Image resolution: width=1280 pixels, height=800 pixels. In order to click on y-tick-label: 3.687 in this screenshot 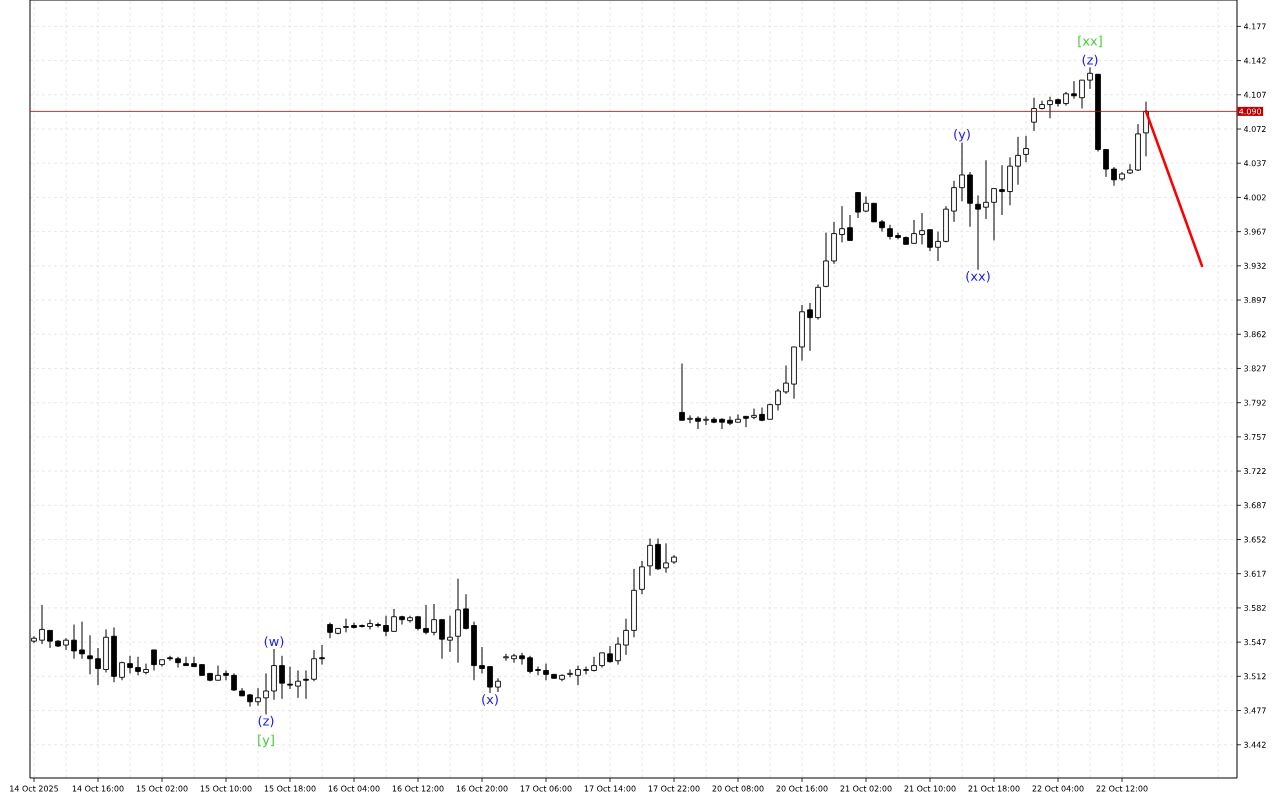, I will do `click(1255, 505)`.